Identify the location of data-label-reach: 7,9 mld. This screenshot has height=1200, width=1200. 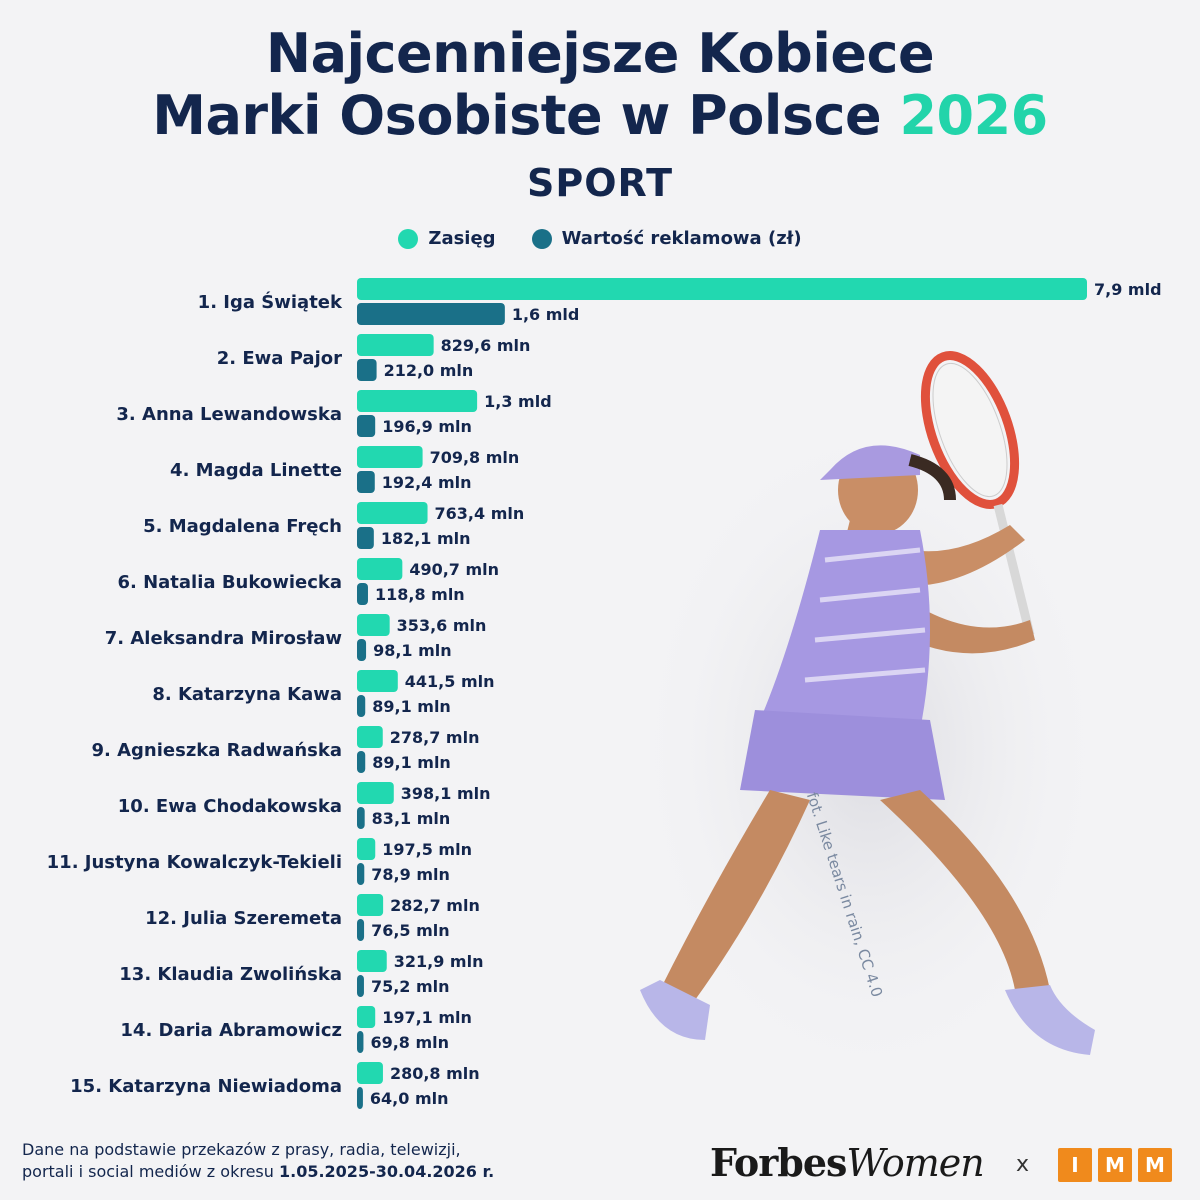
(1128, 289).